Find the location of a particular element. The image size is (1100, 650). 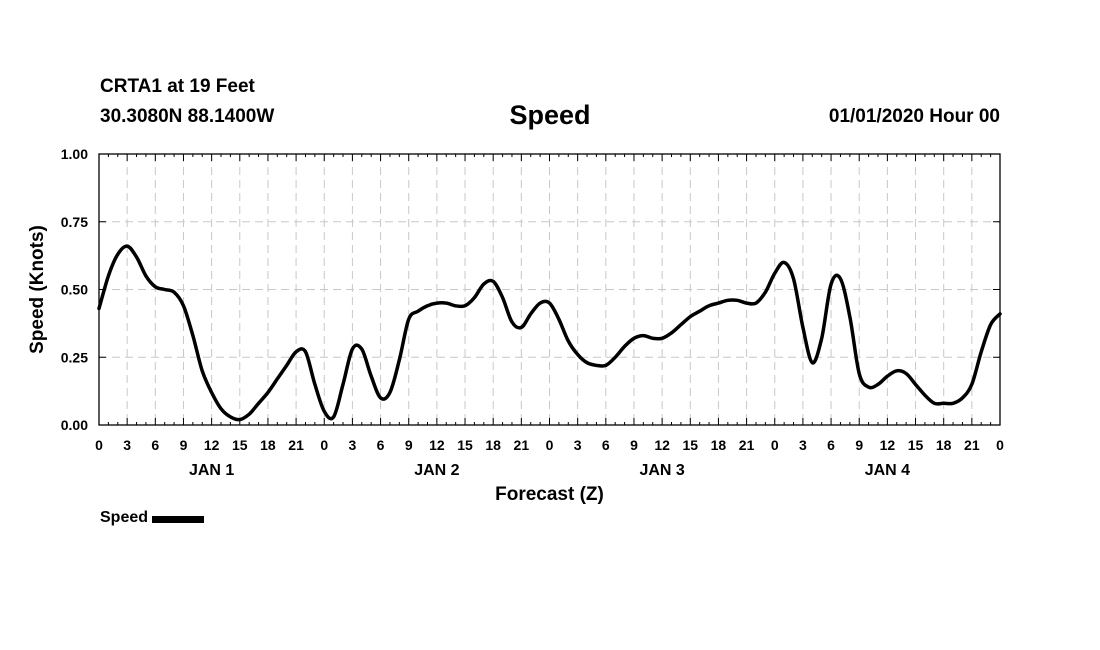

y-tick-label: 1.00 is located at coordinates (74, 154).